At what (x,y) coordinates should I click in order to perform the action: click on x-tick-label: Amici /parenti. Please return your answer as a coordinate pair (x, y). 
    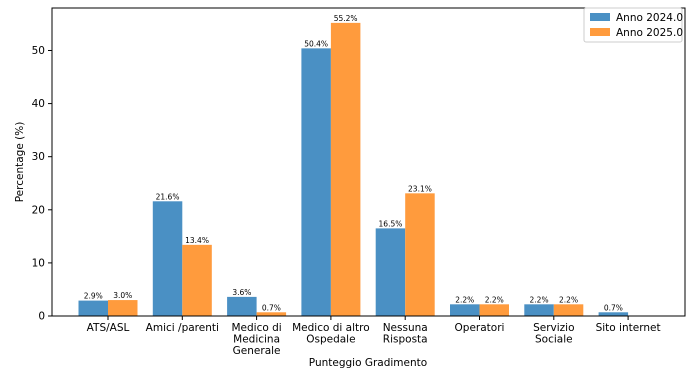
    Looking at the image, I should click on (182, 328).